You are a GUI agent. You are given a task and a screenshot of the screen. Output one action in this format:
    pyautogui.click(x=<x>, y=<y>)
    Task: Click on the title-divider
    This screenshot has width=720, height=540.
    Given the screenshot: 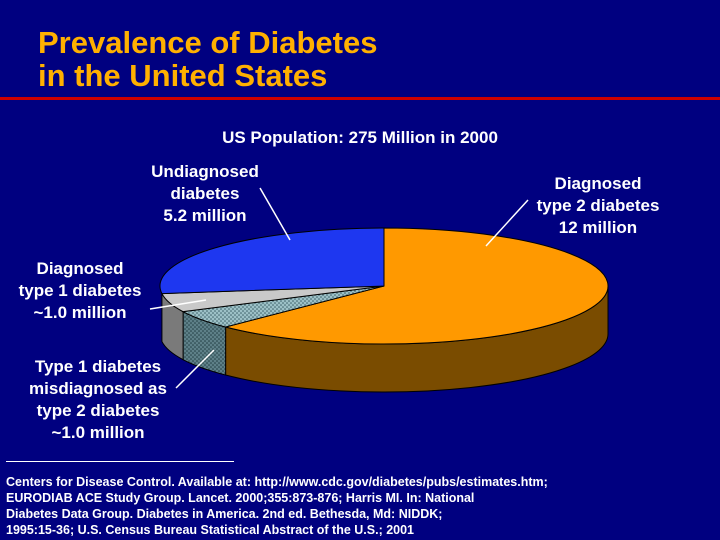 What is the action you would take?
    pyautogui.click(x=360, y=98)
    